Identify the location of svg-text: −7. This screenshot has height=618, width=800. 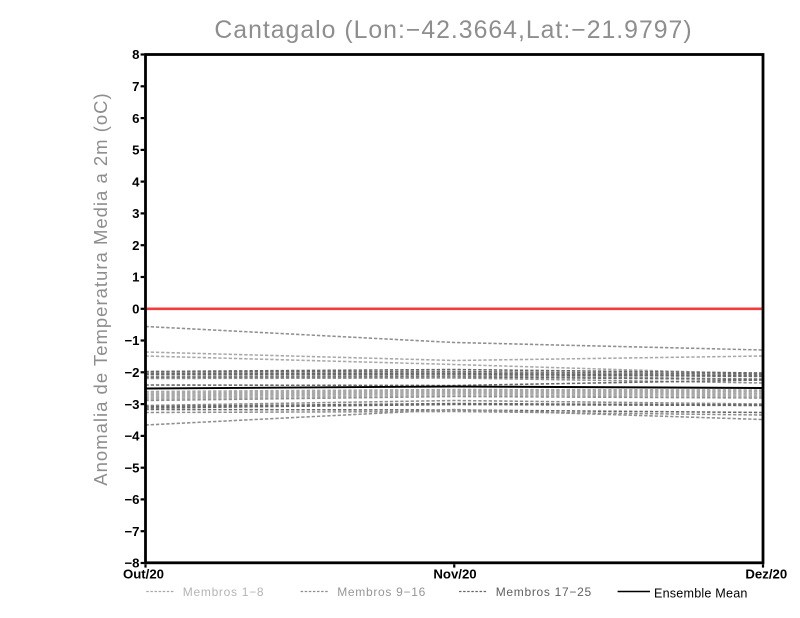
(131, 531).